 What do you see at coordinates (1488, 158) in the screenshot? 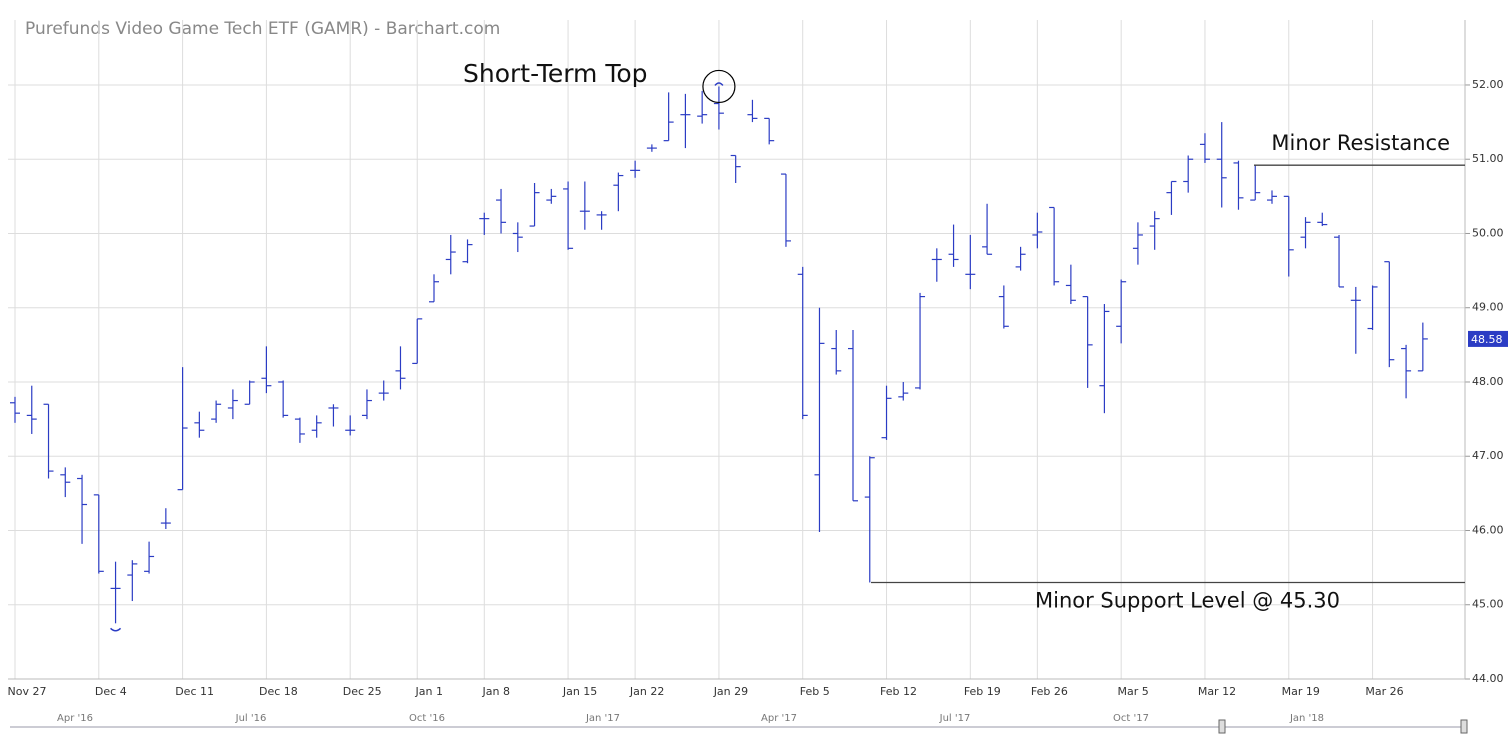
I see `y-tick-label: 51.00` at bounding box center [1488, 158].